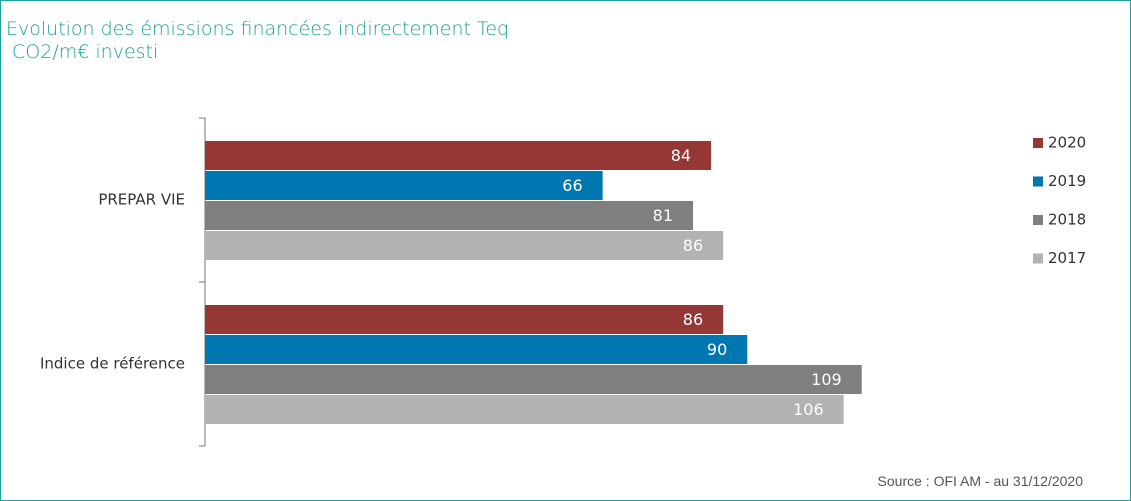 The width and height of the screenshot is (1131, 501). What do you see at coordinates (663, 215) in the screenshot?
I see `value-label: 81` at bounding box center [663, 215].